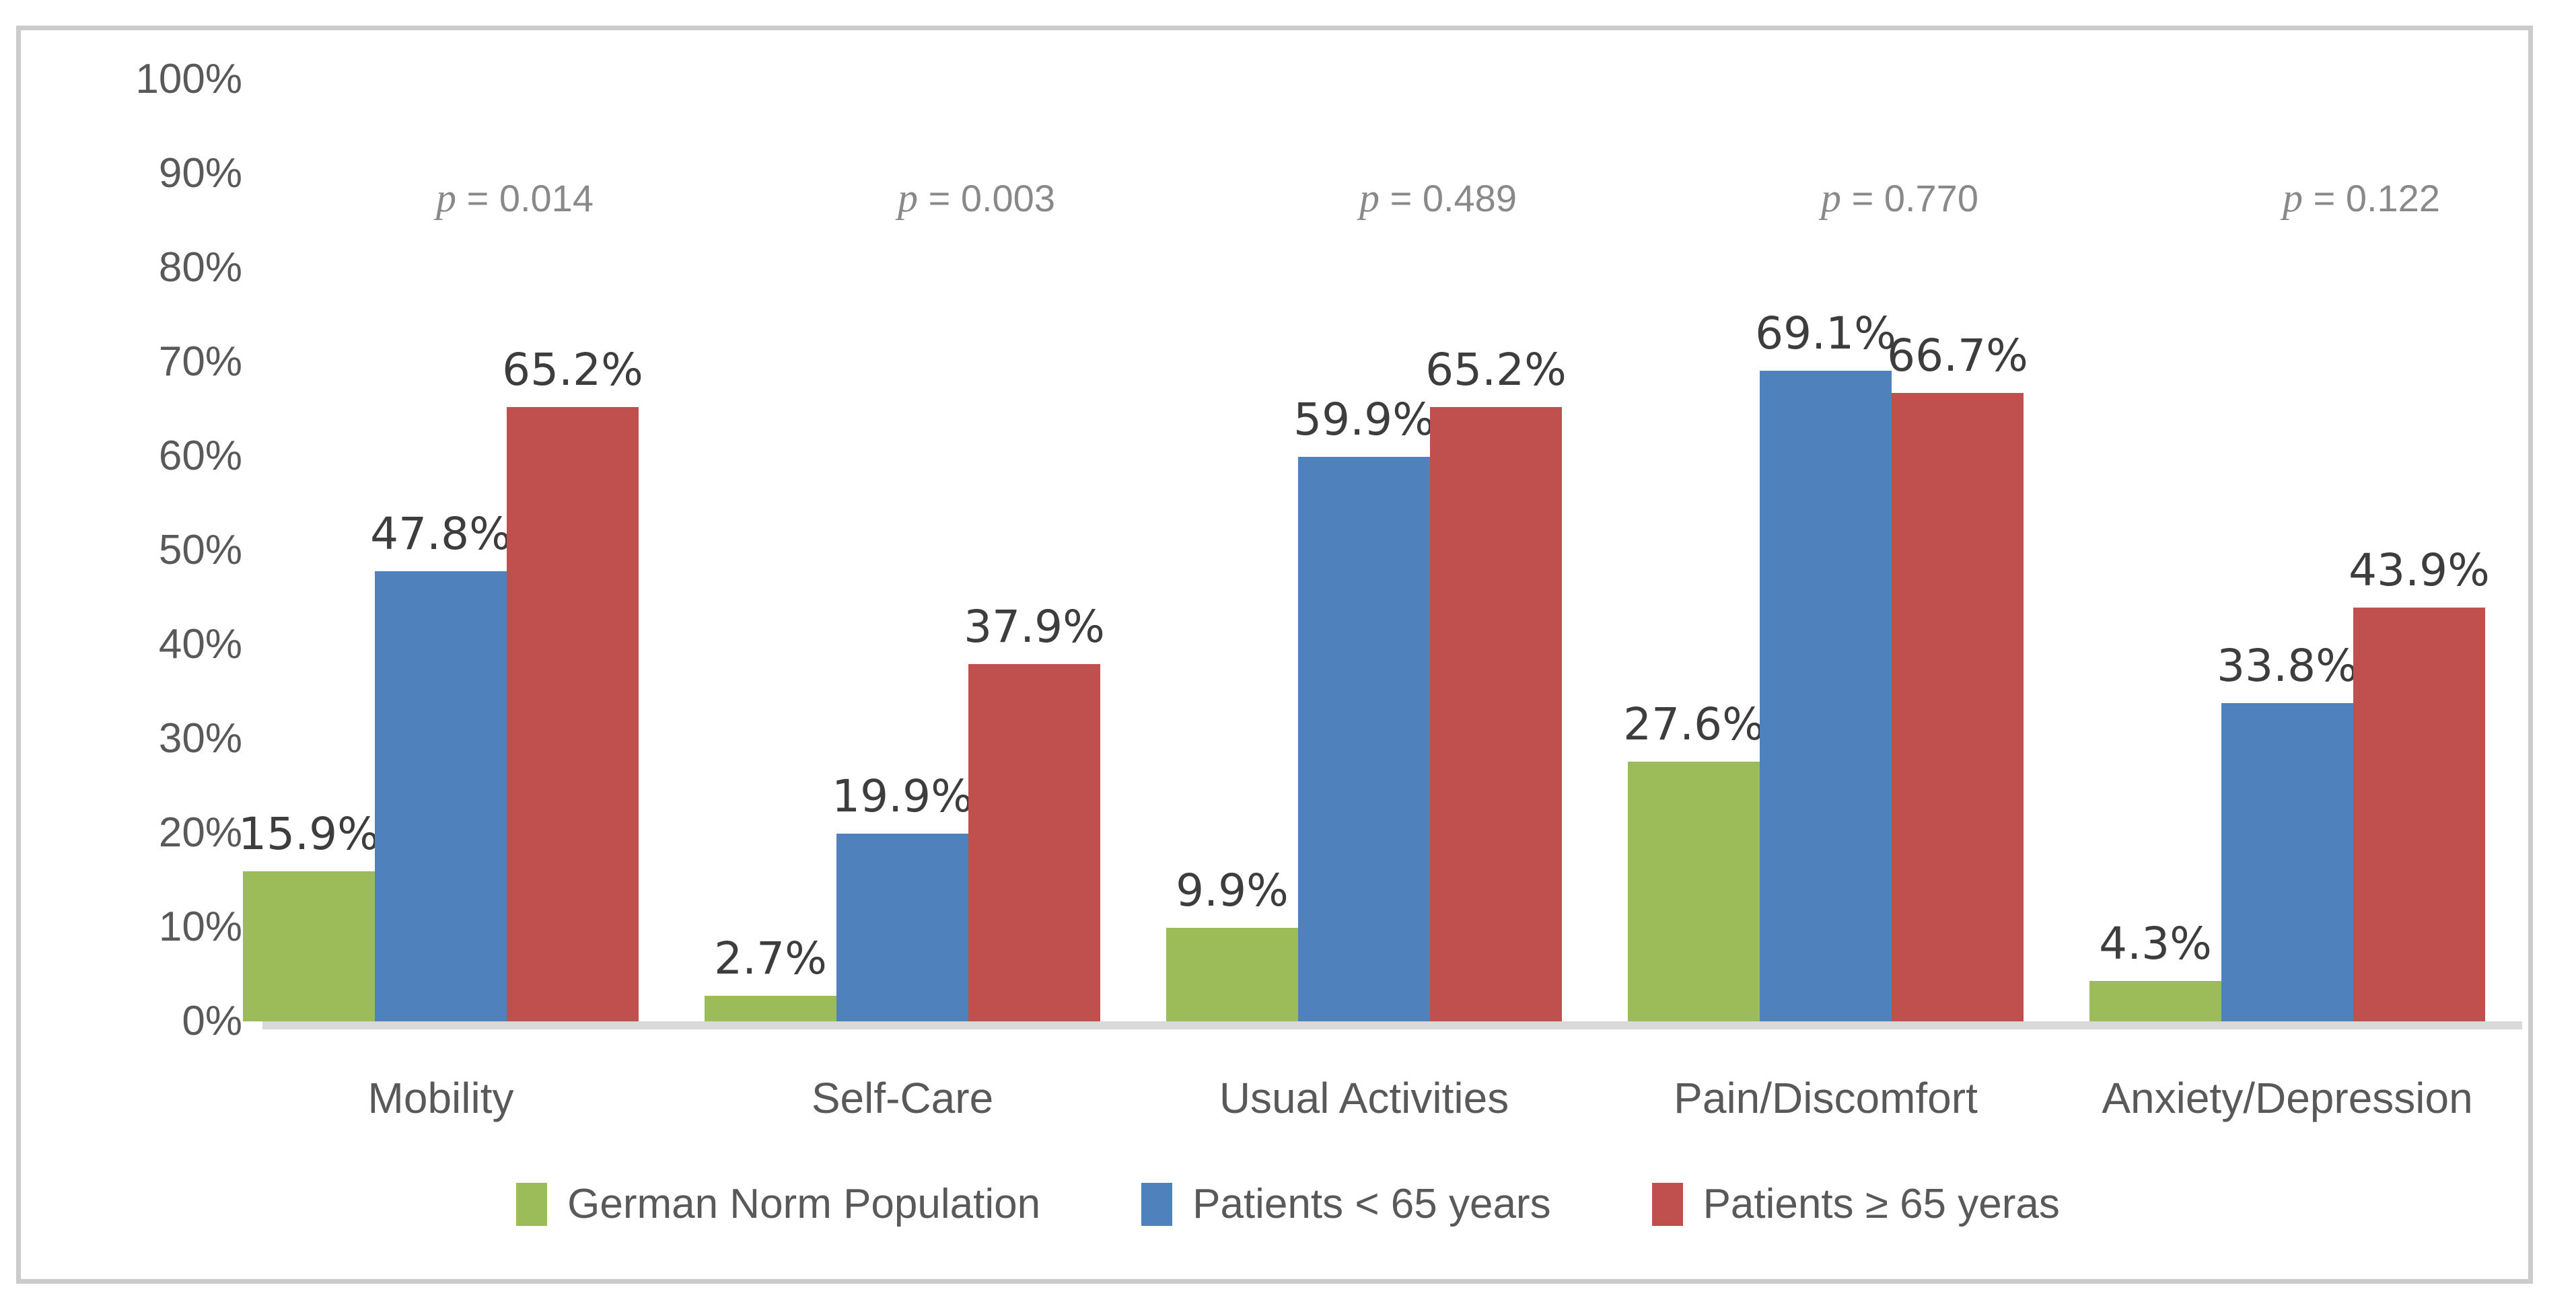 The height and width of the screenshot is (1310, 2576). I want to click on y-tick-label: 60%, so click(200, 456).